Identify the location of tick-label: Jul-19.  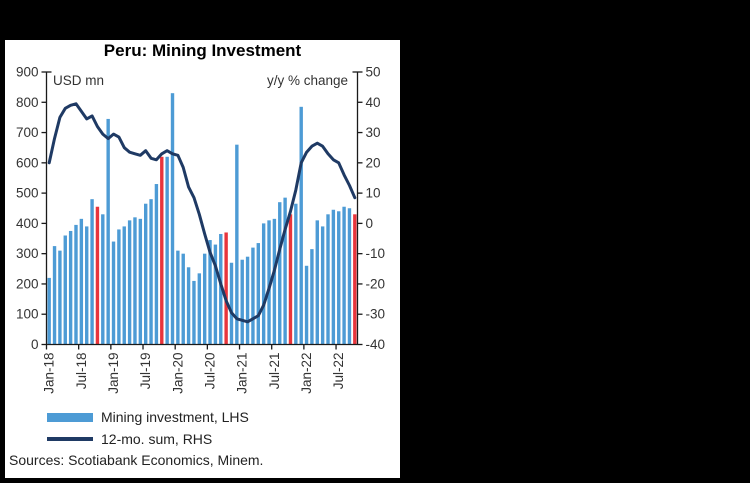
(145, 371).